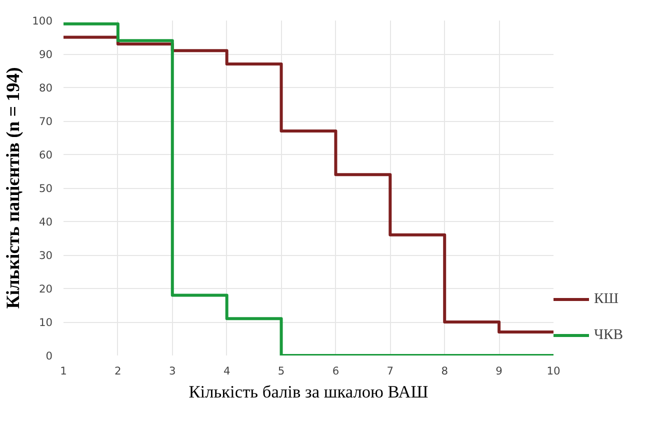  Describe the element at coordinates (118, 371) in the screenshot. I see `x-tick-label: 2` at that location.